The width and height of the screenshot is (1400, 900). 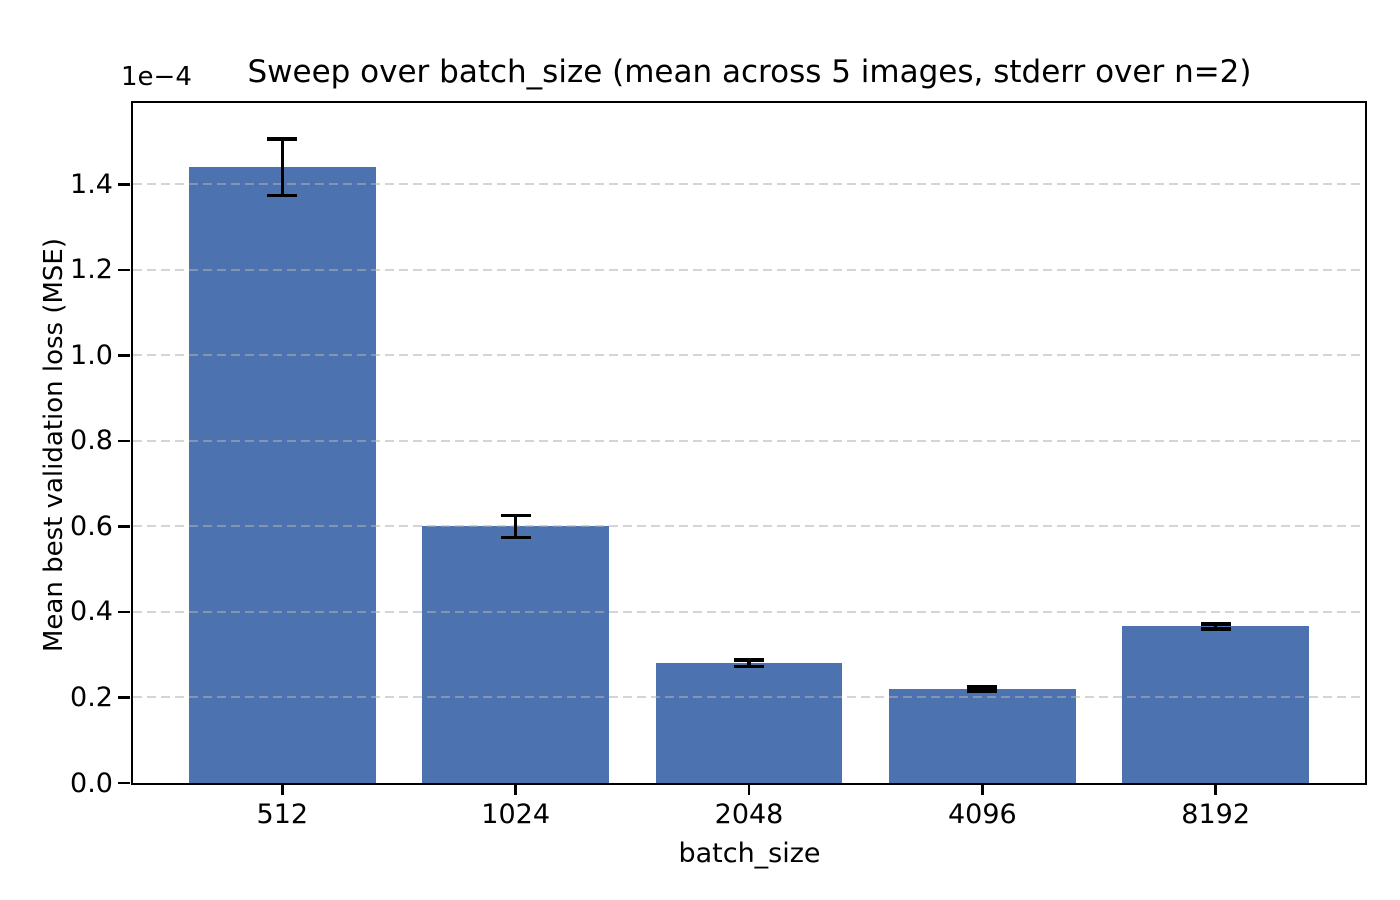 I want to click on y-tick-label: 0.6, so click(x=91, y=526).